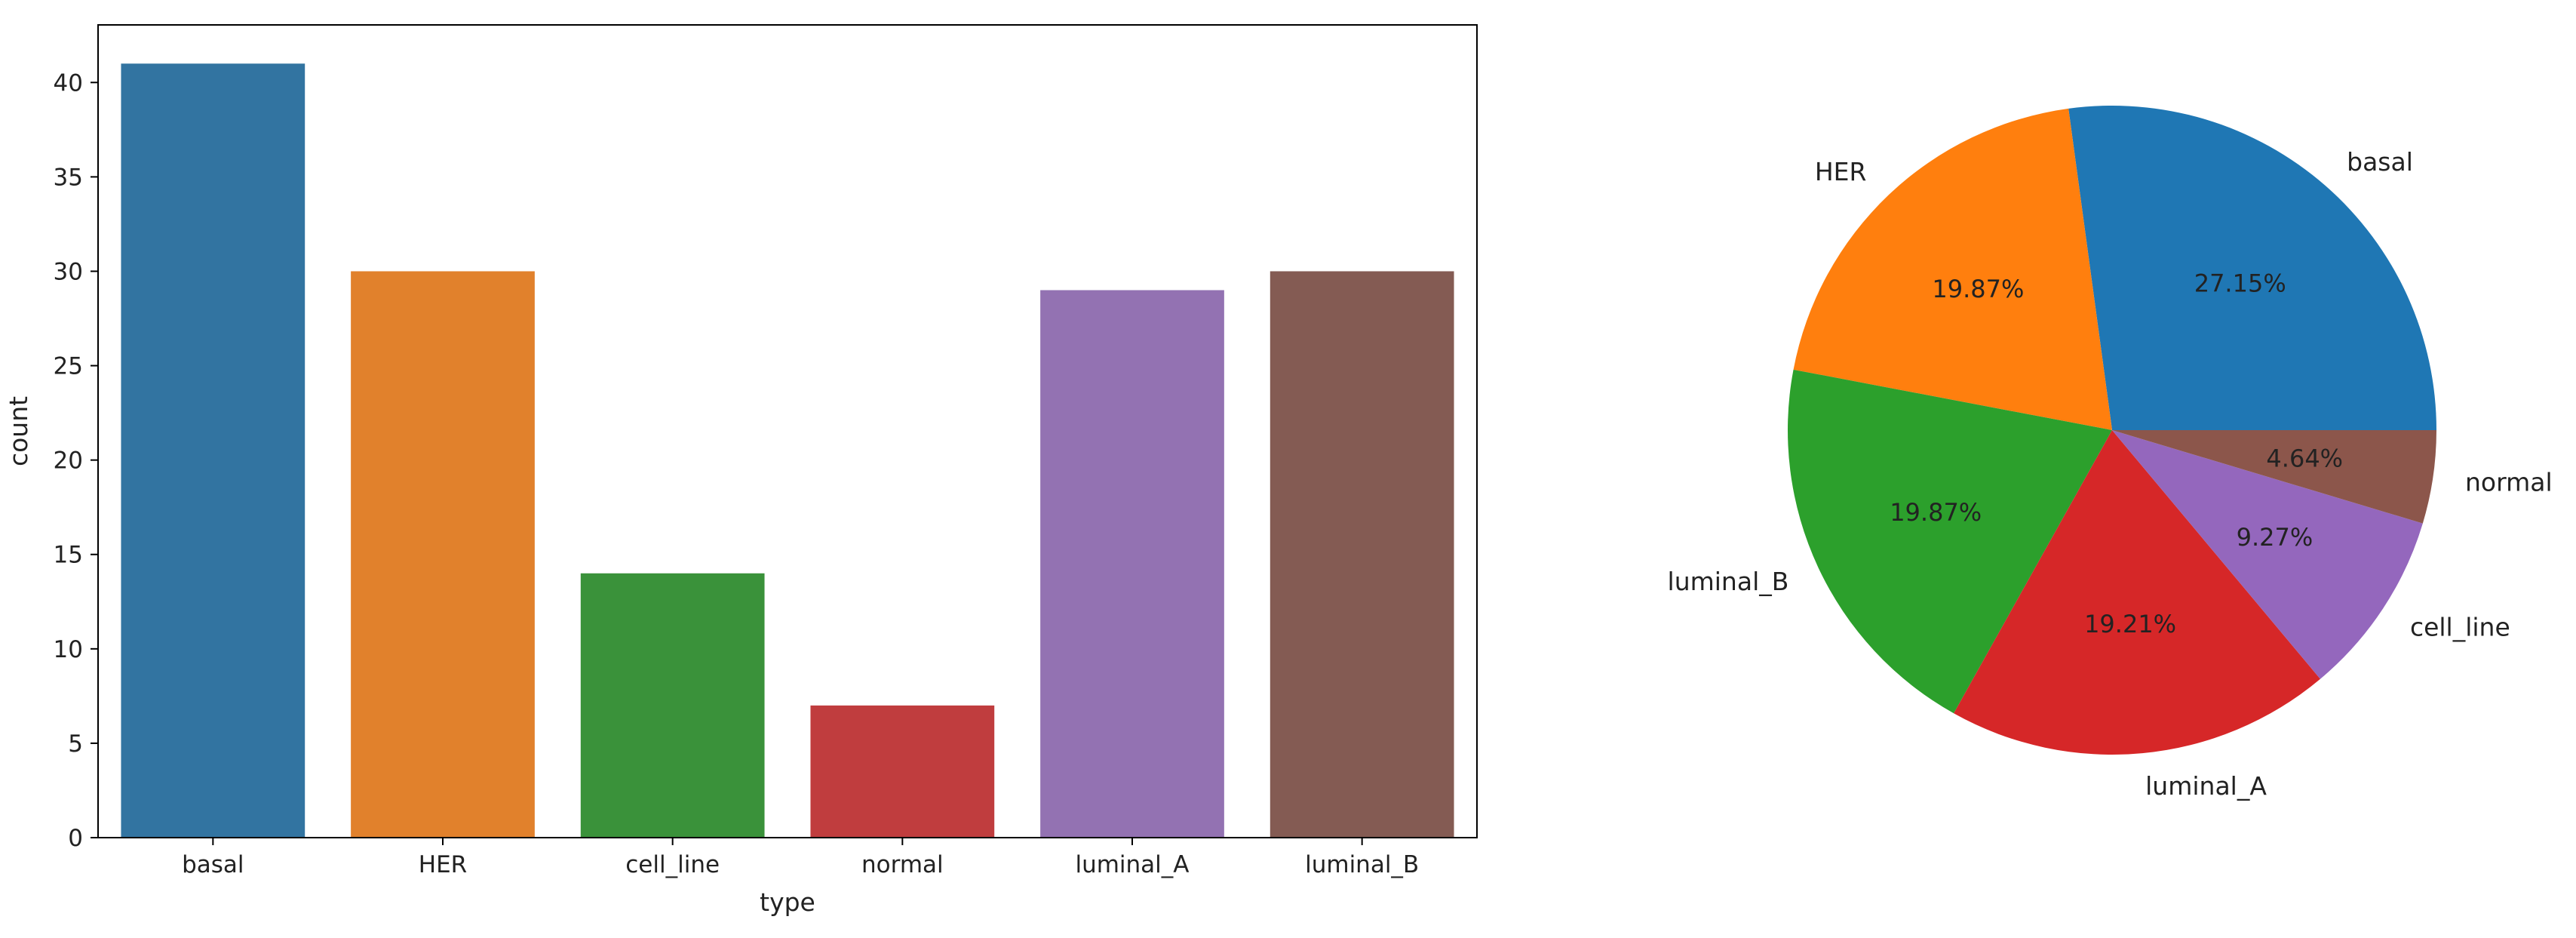 The image size is (2576, 938). Describe the element at coordinates (68, 366) in the screenshot. I see `y-tick-label: 25` at that location.